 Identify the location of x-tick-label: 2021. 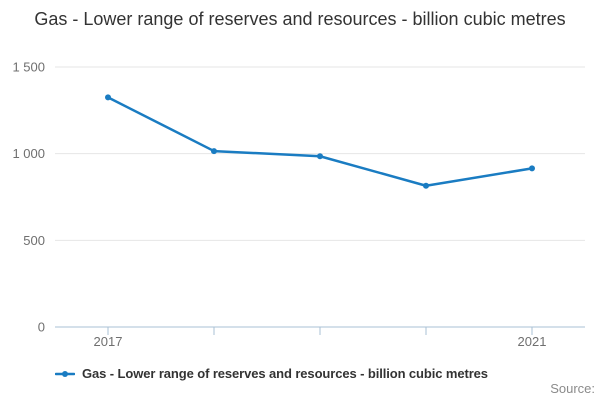
(532, 341).